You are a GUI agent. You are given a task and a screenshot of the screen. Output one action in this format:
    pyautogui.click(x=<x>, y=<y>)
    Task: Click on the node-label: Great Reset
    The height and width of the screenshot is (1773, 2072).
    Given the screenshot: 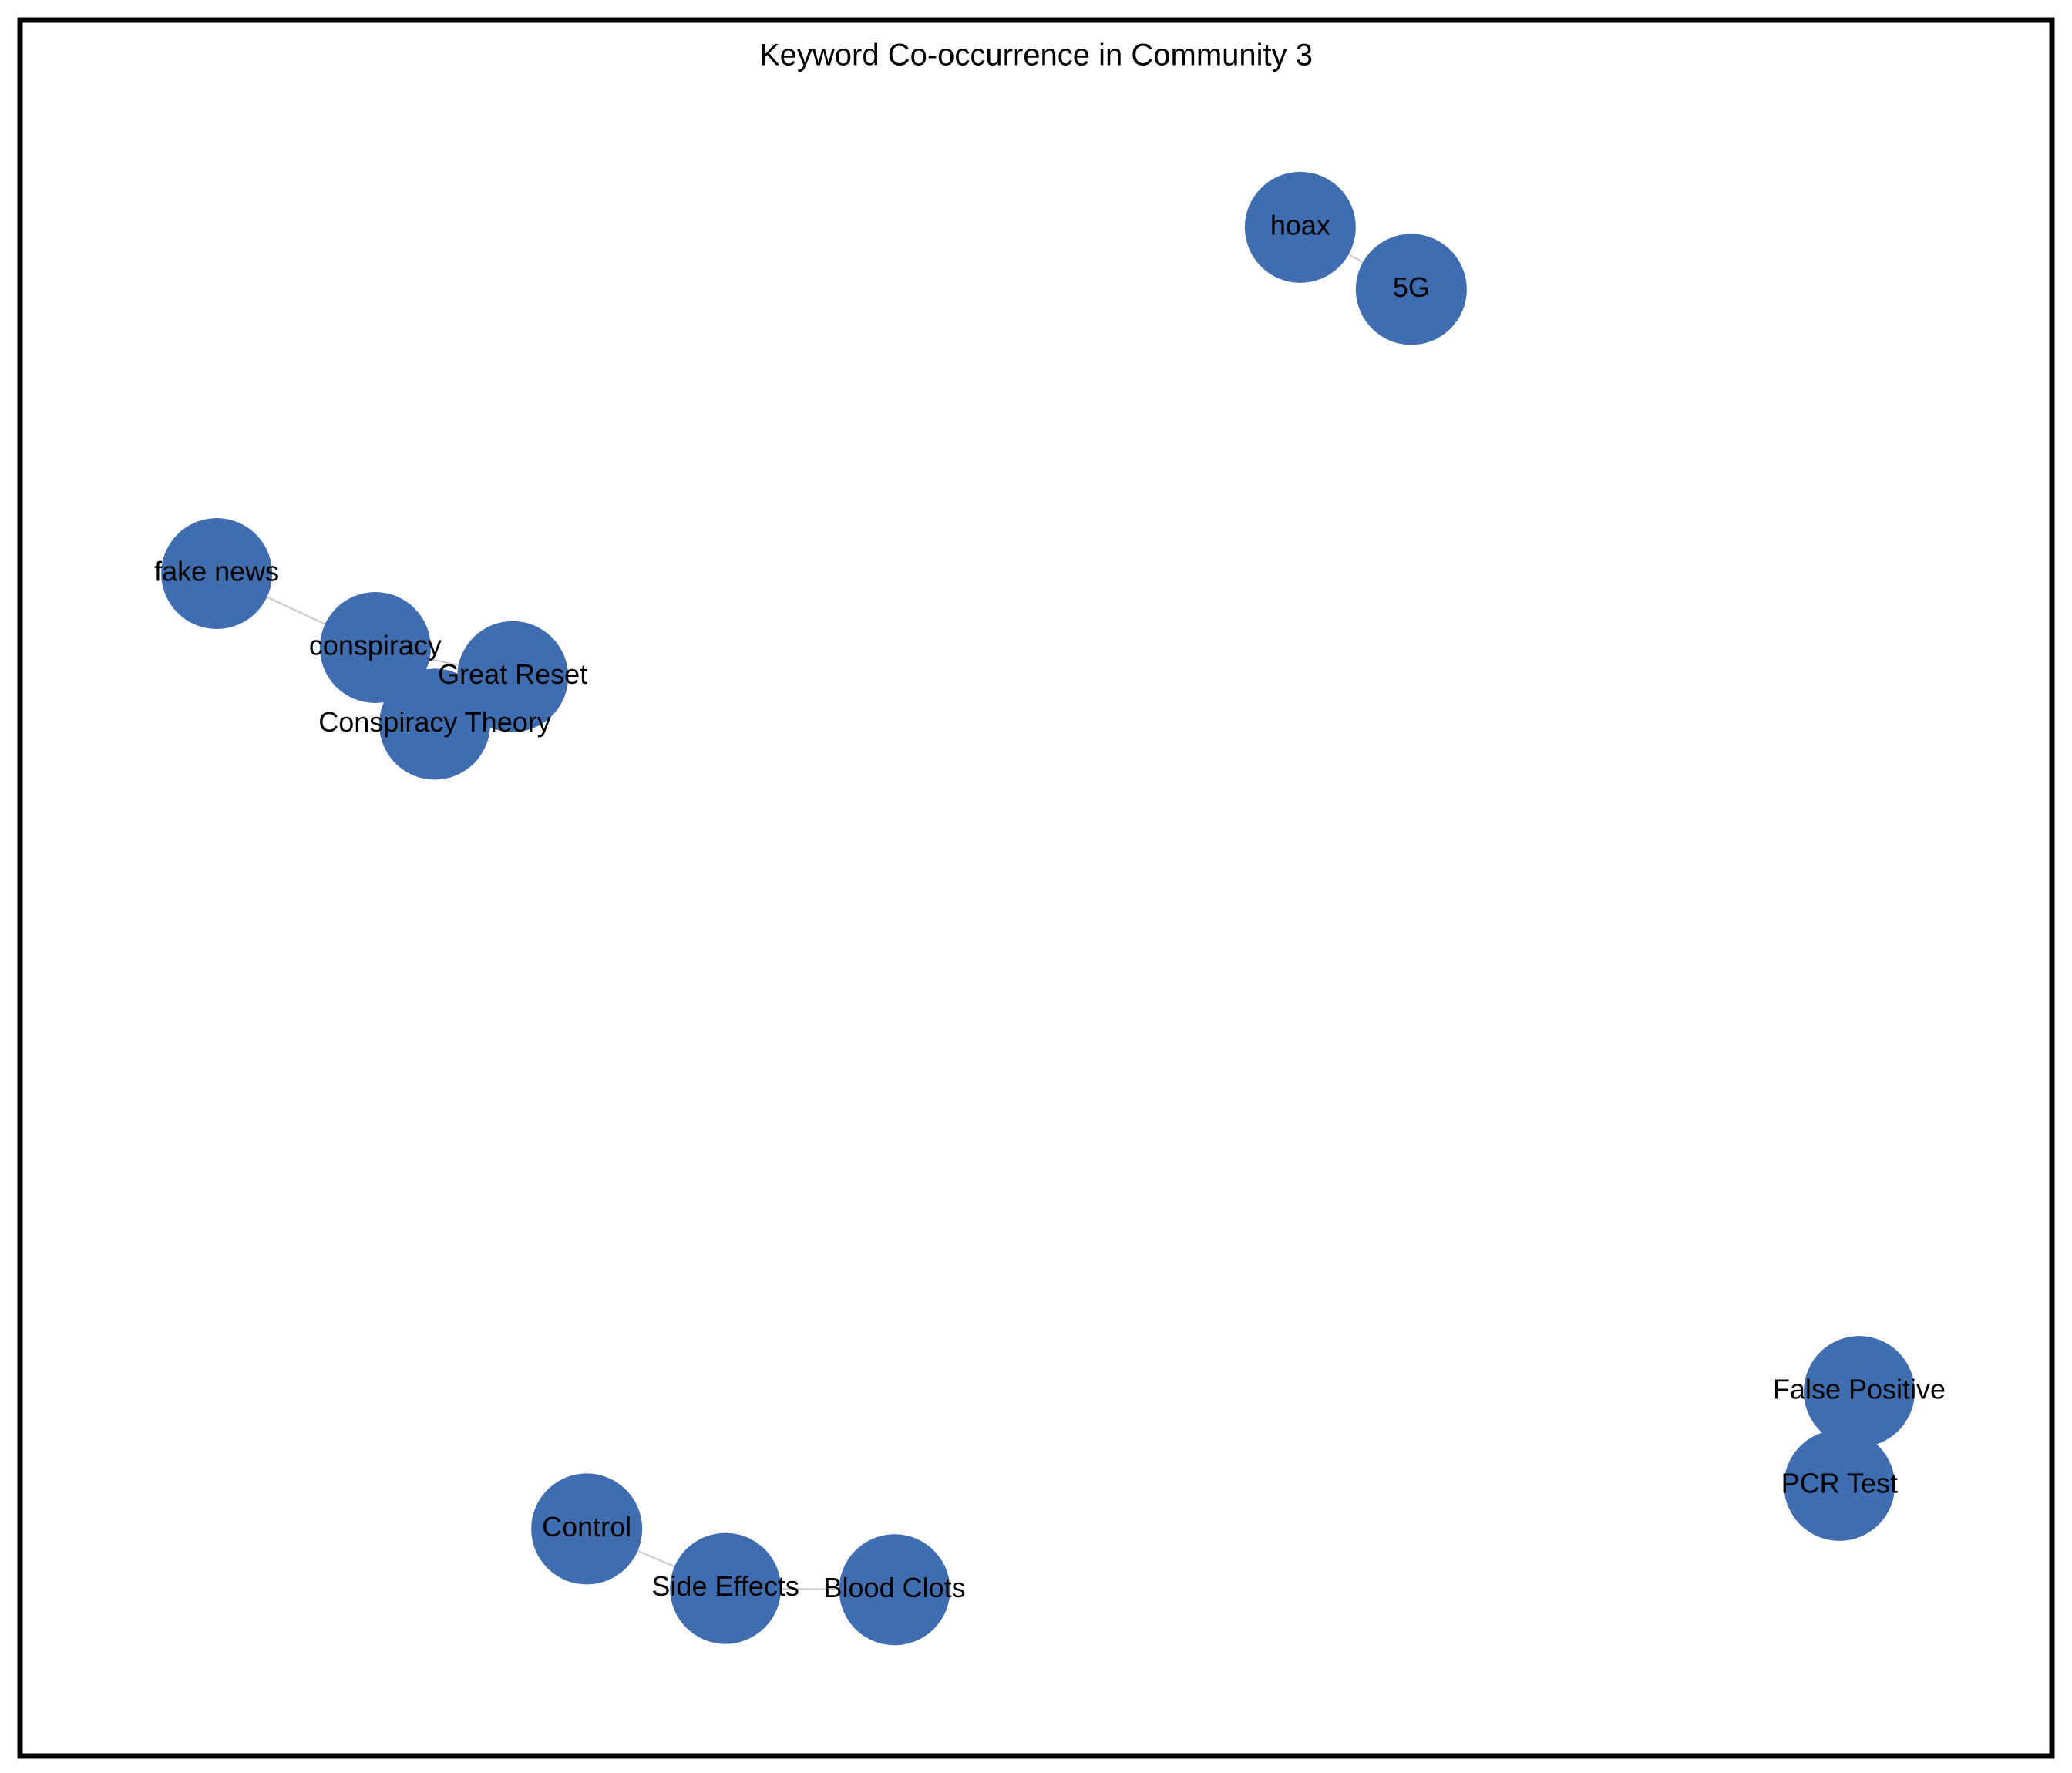 What is the action you would take?
    pyautogui.click(x=512, y=674)
    